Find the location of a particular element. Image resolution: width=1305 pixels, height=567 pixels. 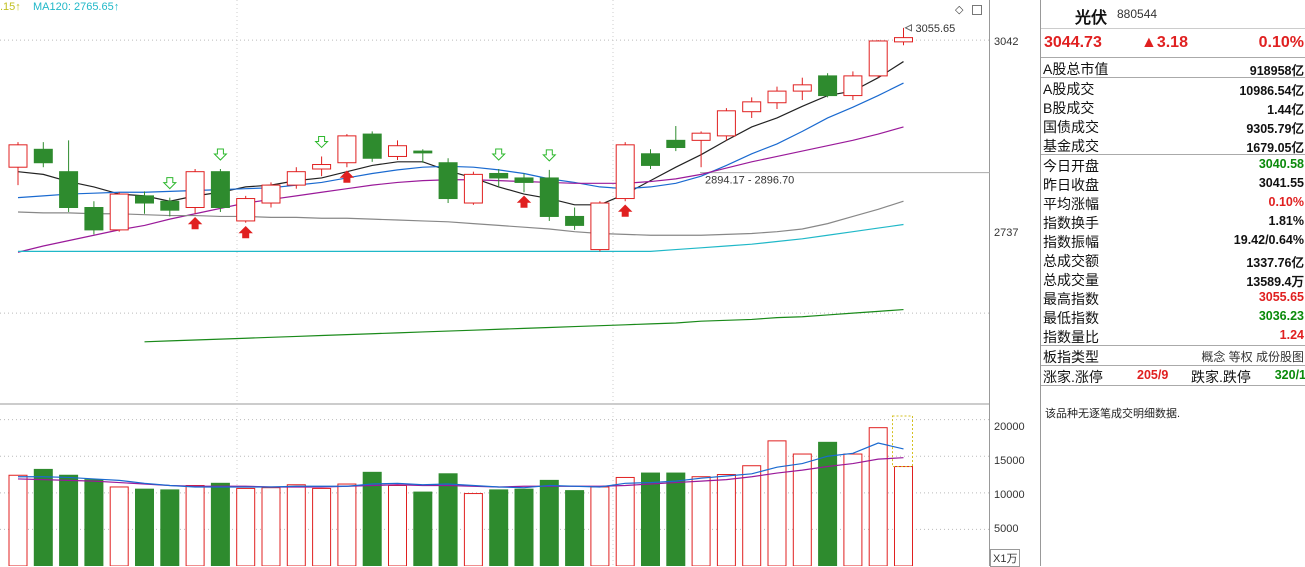

stat-row: 最高指数 3055.65 is located at coordinates (1173, 297).